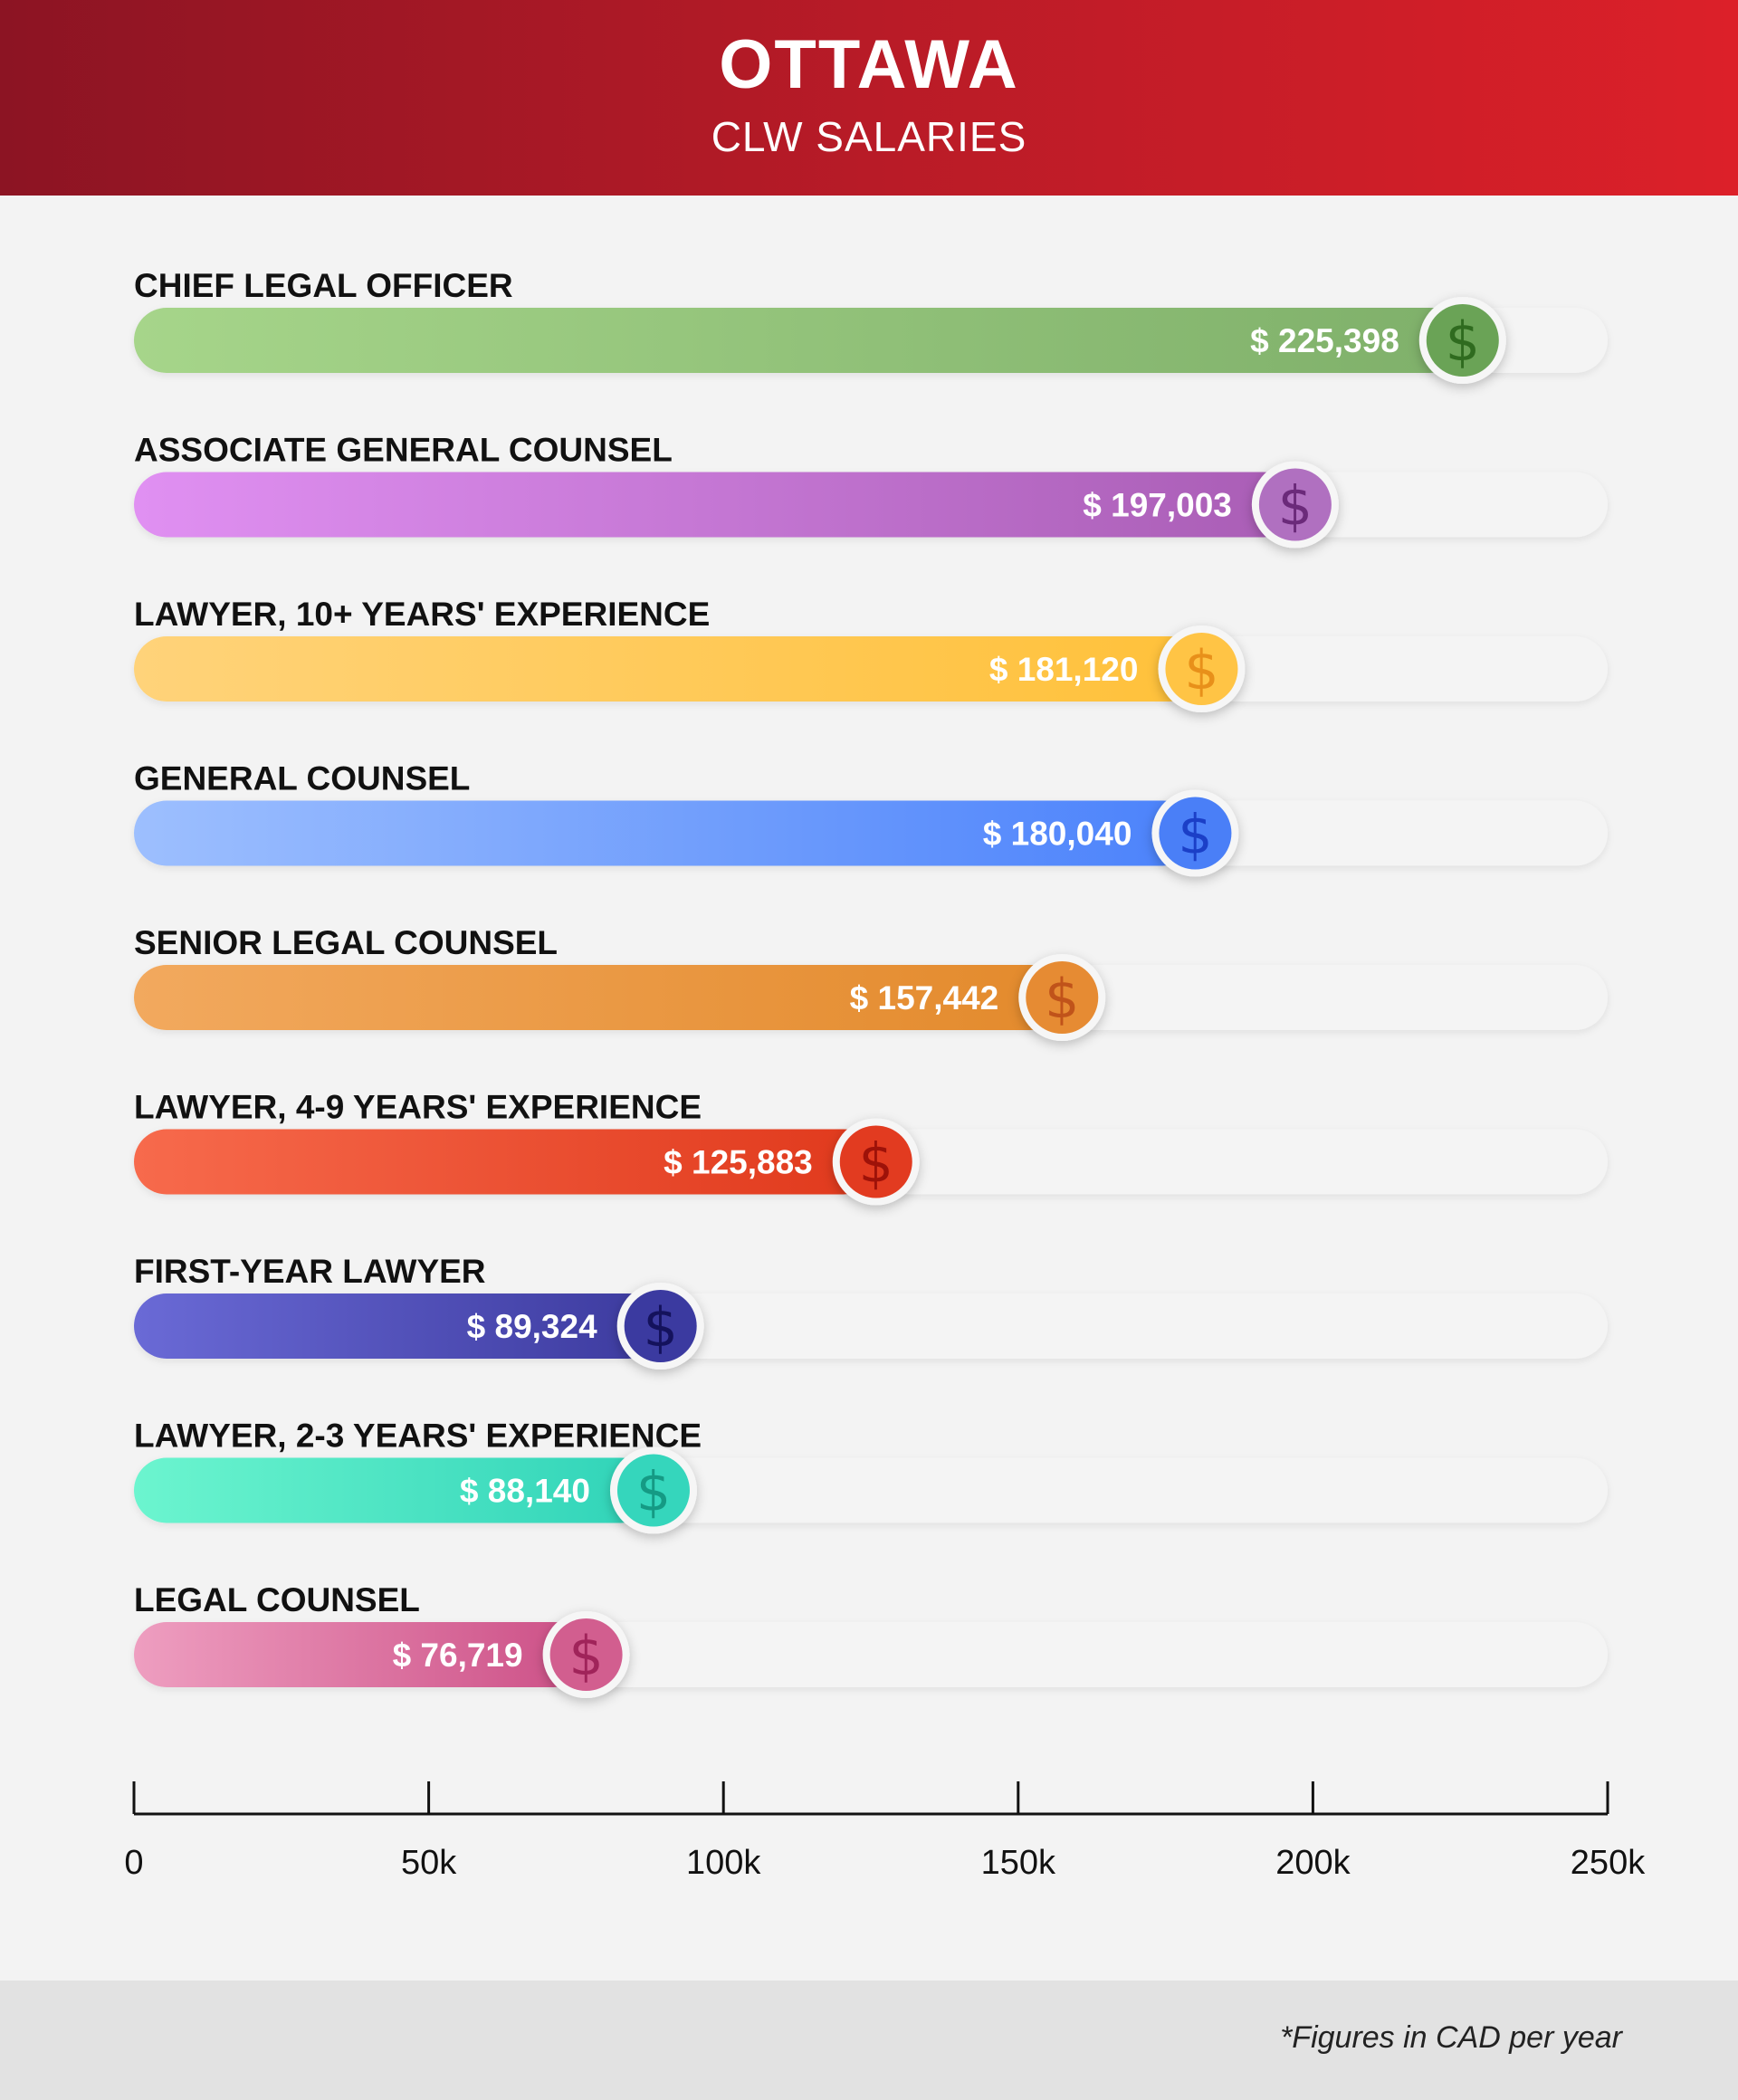 The width and height of the screenshot is (1738, 2100). What do you see at coordinates (525, 1492) in the screenshot?
I see `bar-value-label: $ 88,140` at bounding box center [525, 1492].